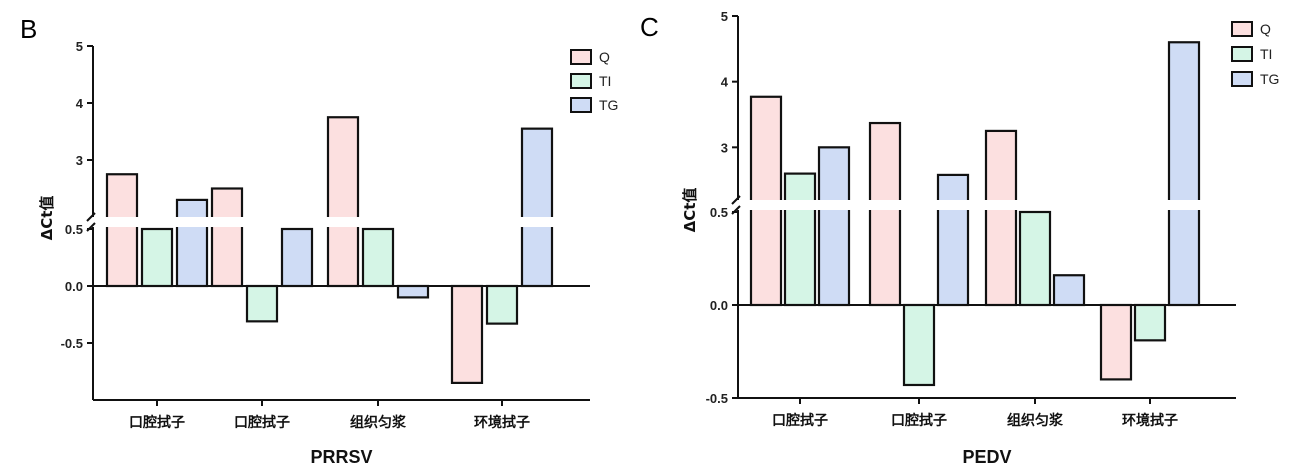 The height and width of the screenshot is (473, 1289). Describe the element at coordinates (986, 457) in the screenshot. I see `x-axis-title: PEDV` at that location.